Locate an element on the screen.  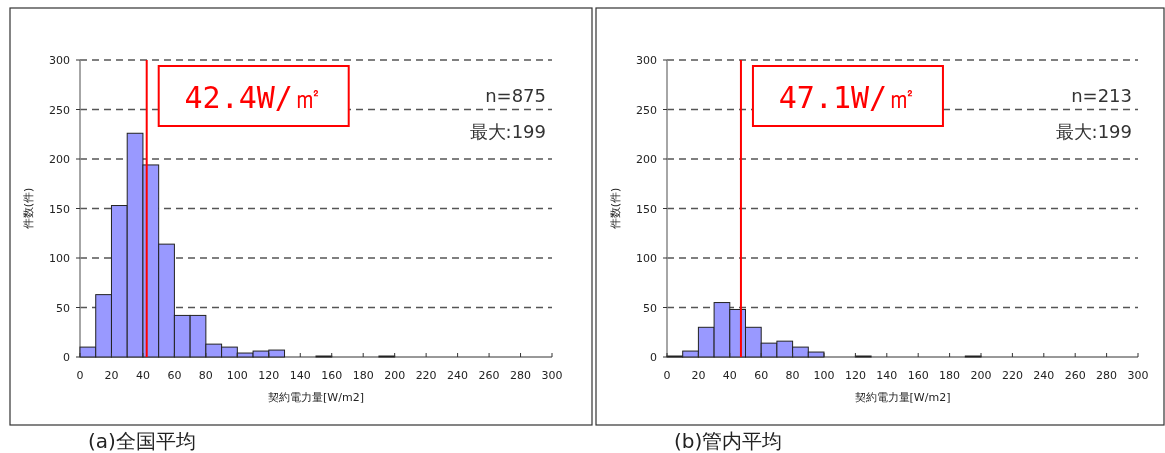
ref-line-label: 42.4W/㎡ is located at coordinates (253, 97).